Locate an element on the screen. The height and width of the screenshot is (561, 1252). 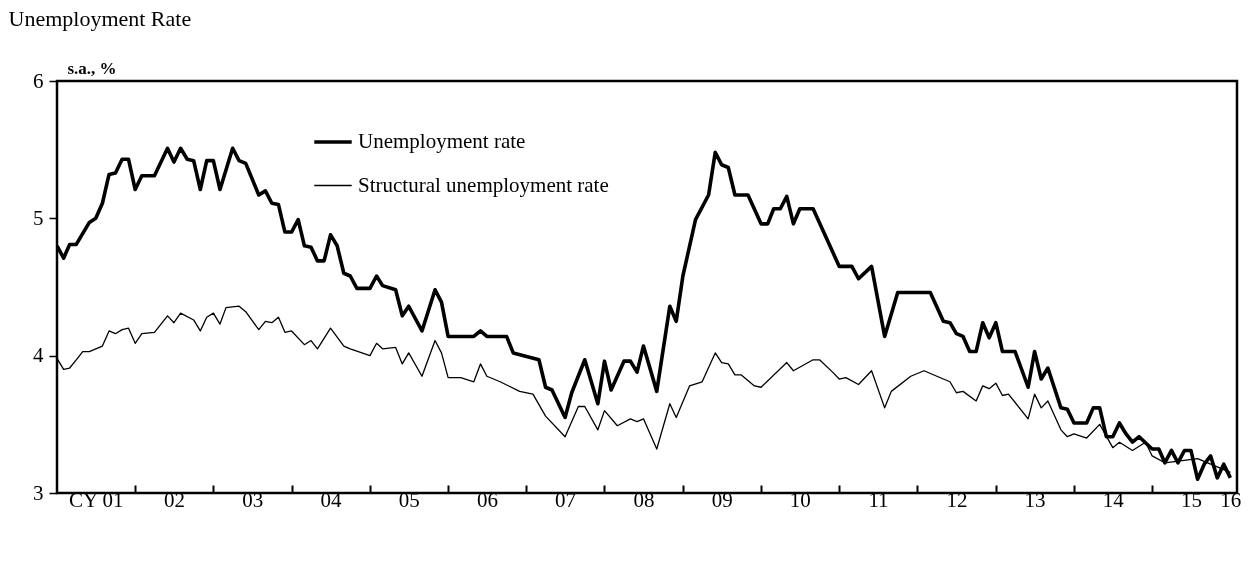
x-tick-label: 04 is located at coordinates (331, 499).